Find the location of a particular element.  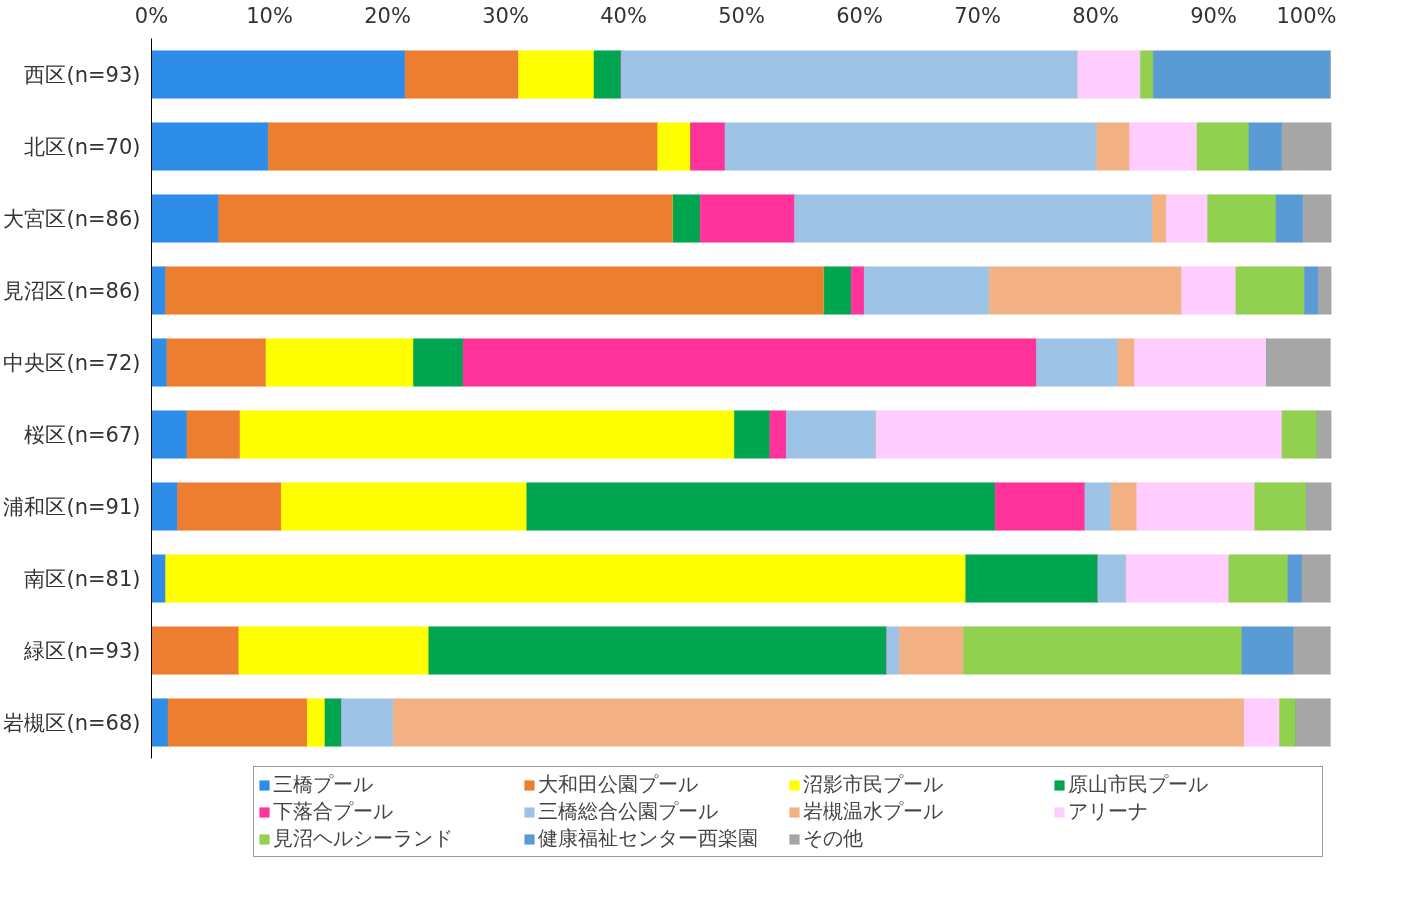

legend-label: その他 is located at coordinates (833, 838).